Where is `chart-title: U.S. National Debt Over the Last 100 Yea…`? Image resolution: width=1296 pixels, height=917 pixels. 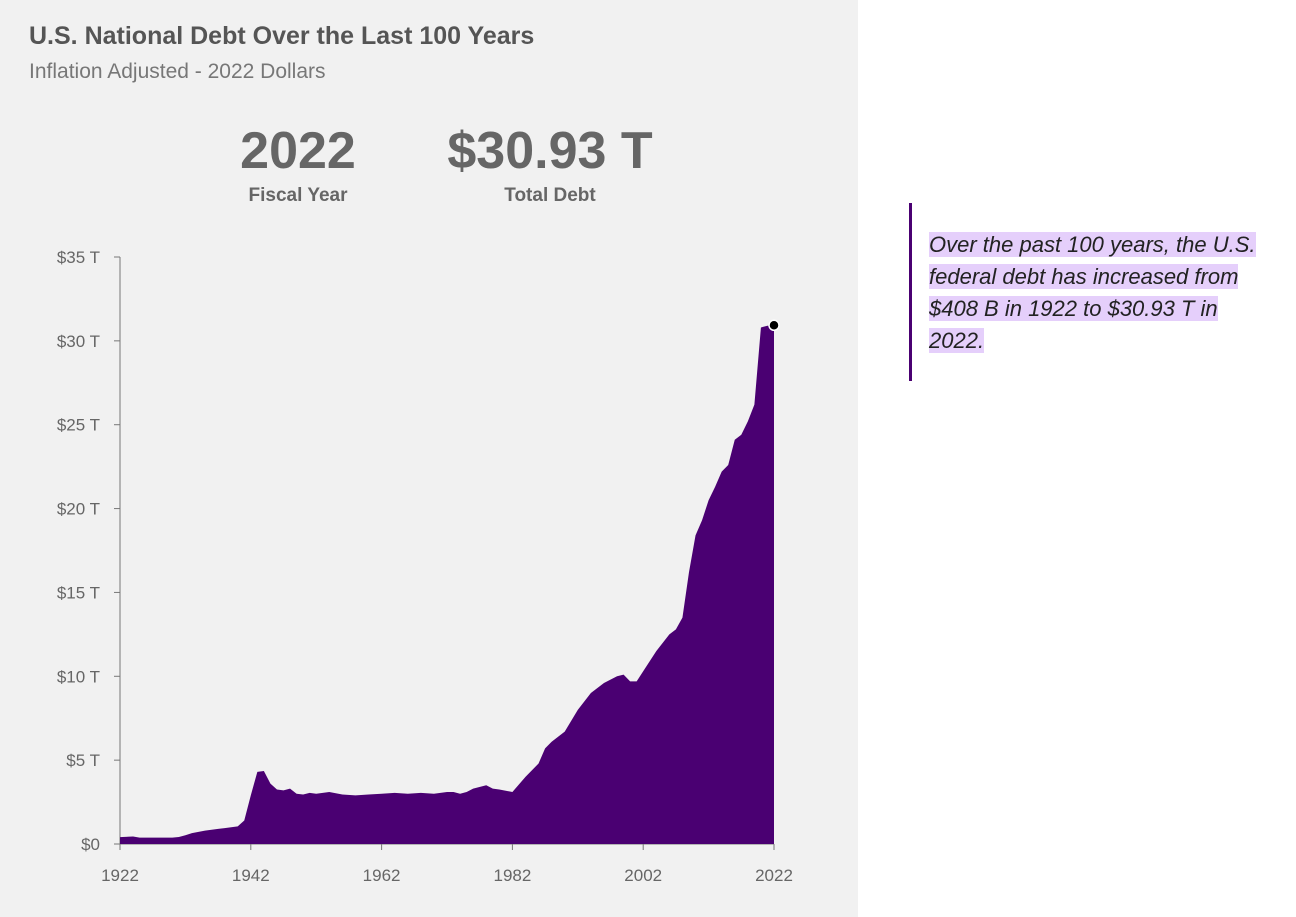 chart-title: U.S. National Debt Over the Last 100 Yea… is located at coordinates (282, 36).